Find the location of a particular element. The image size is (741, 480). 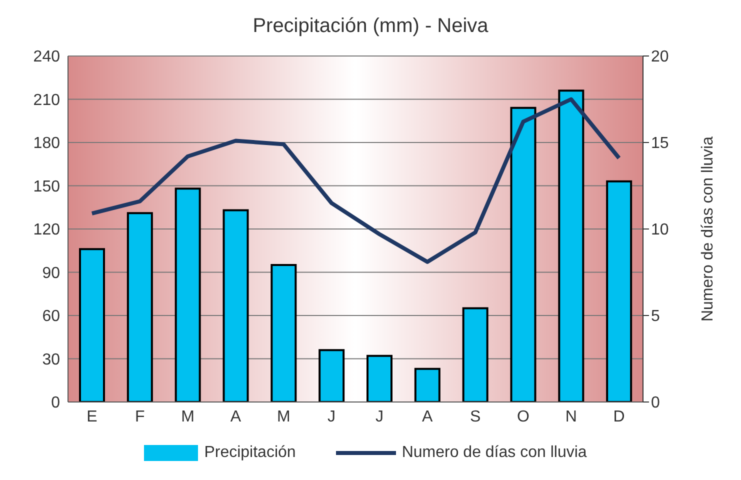

y-tick-label: 150 is located at coordinates (46, 187).